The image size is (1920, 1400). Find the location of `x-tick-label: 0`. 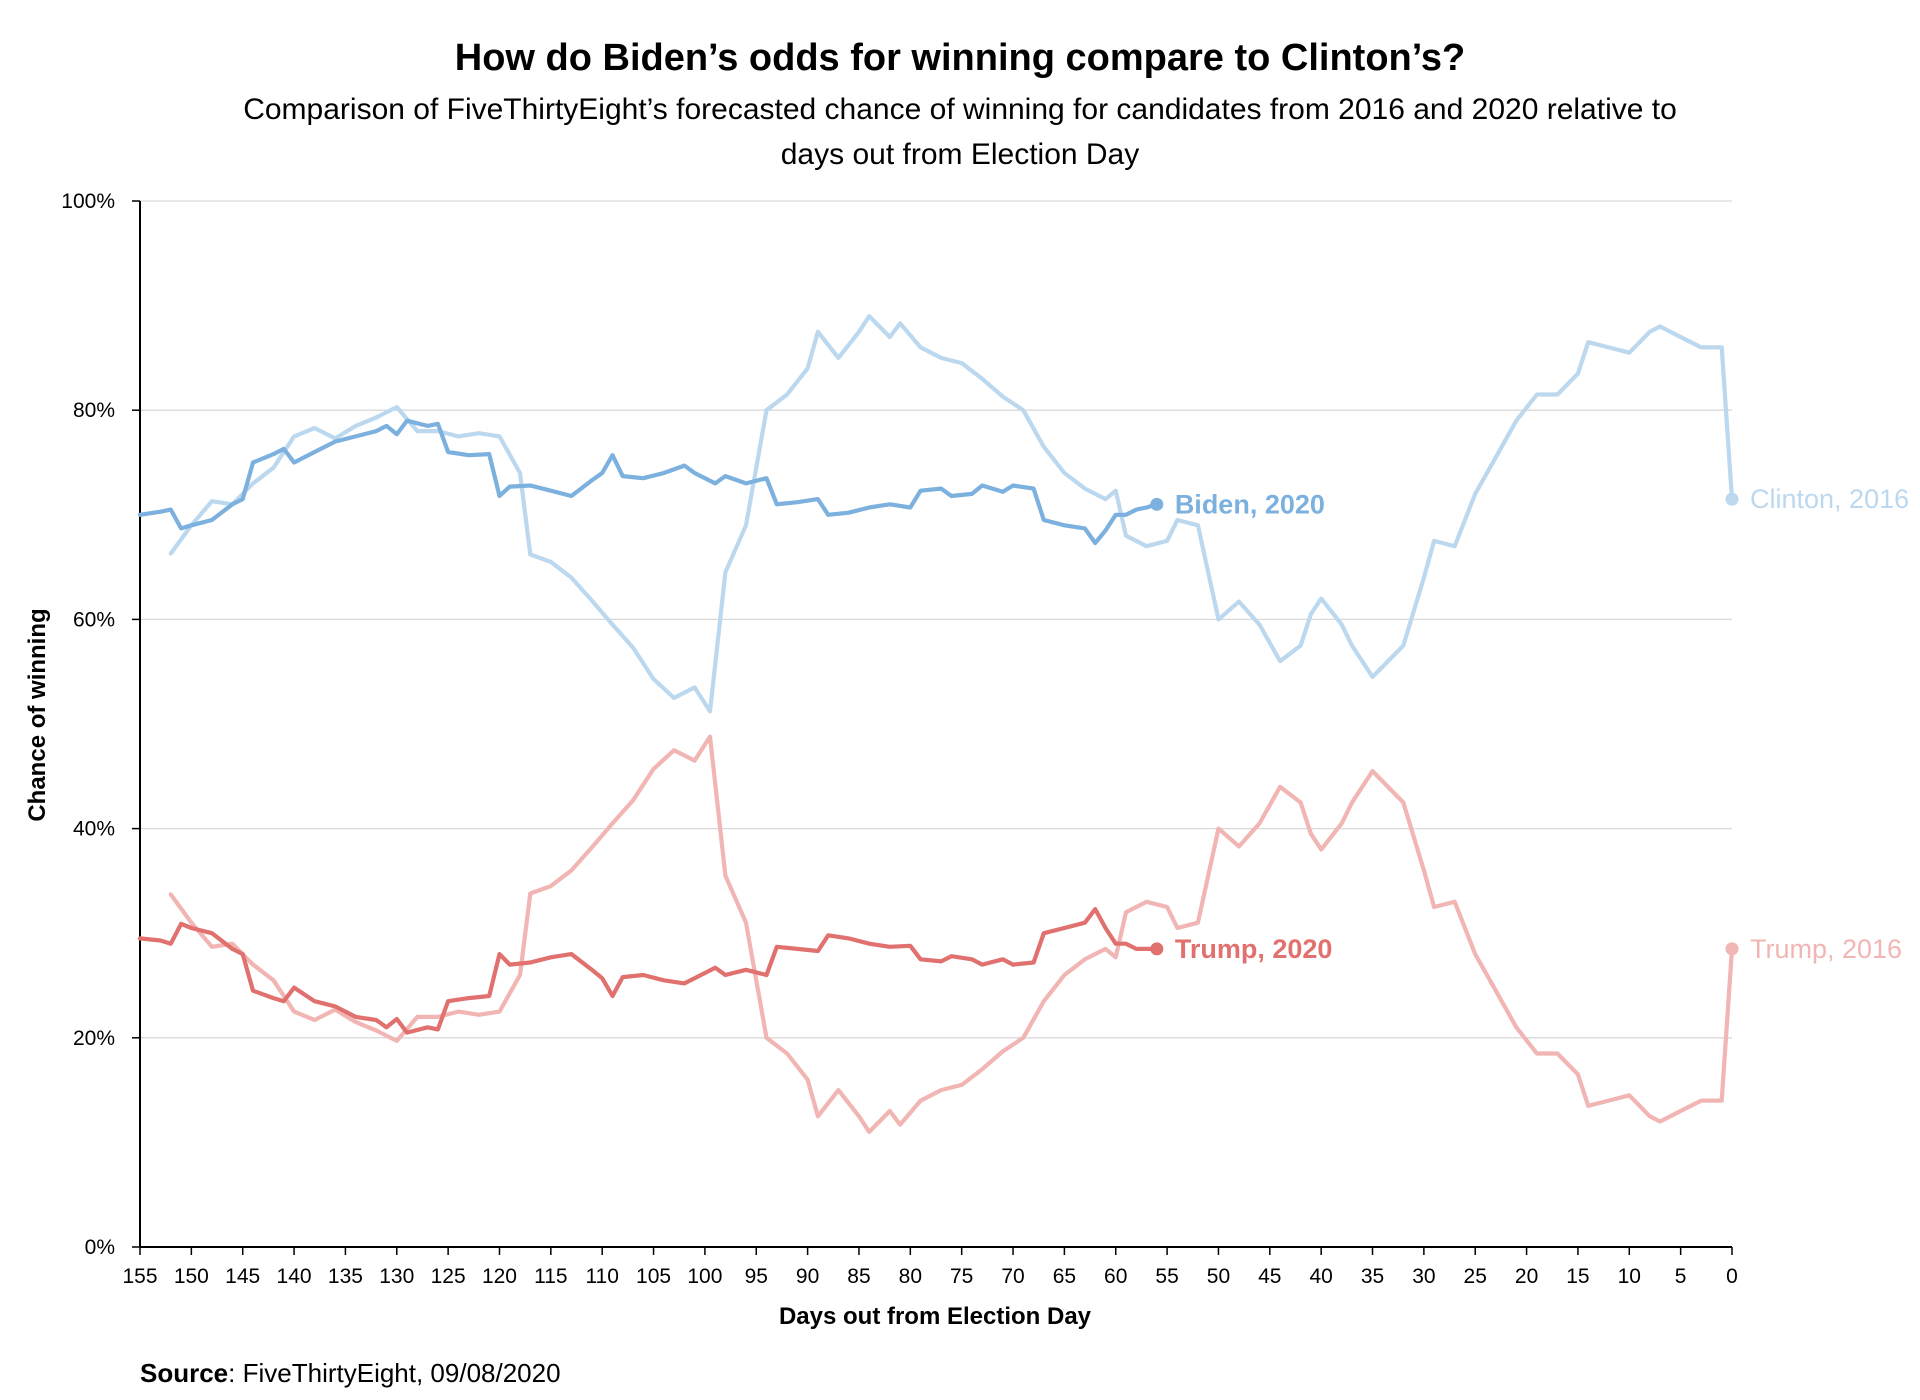

x-tick-label: 0 is located at coordinates (1732, 1276).